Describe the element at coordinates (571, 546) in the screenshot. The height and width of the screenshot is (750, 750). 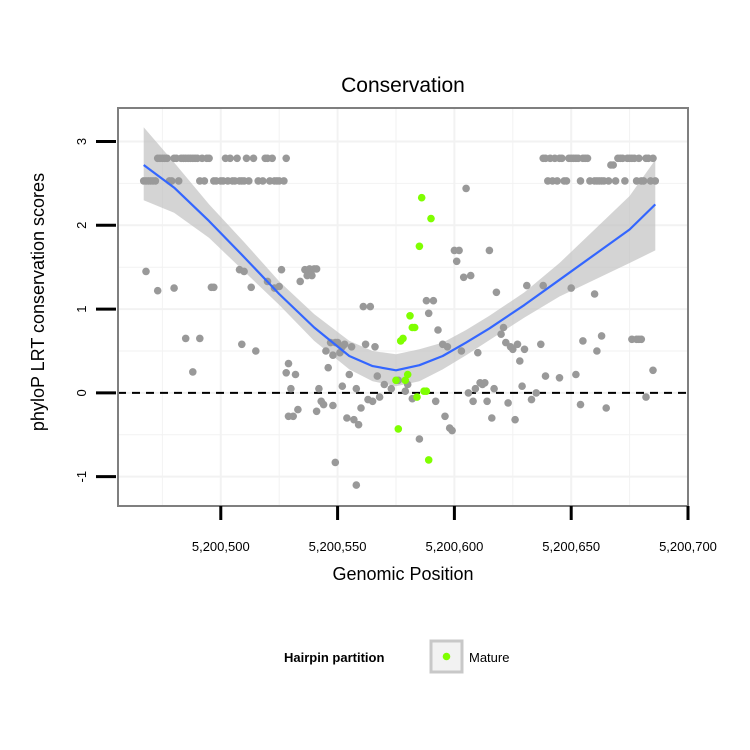
I see `x-tick-label: 5,200,650` at that location.